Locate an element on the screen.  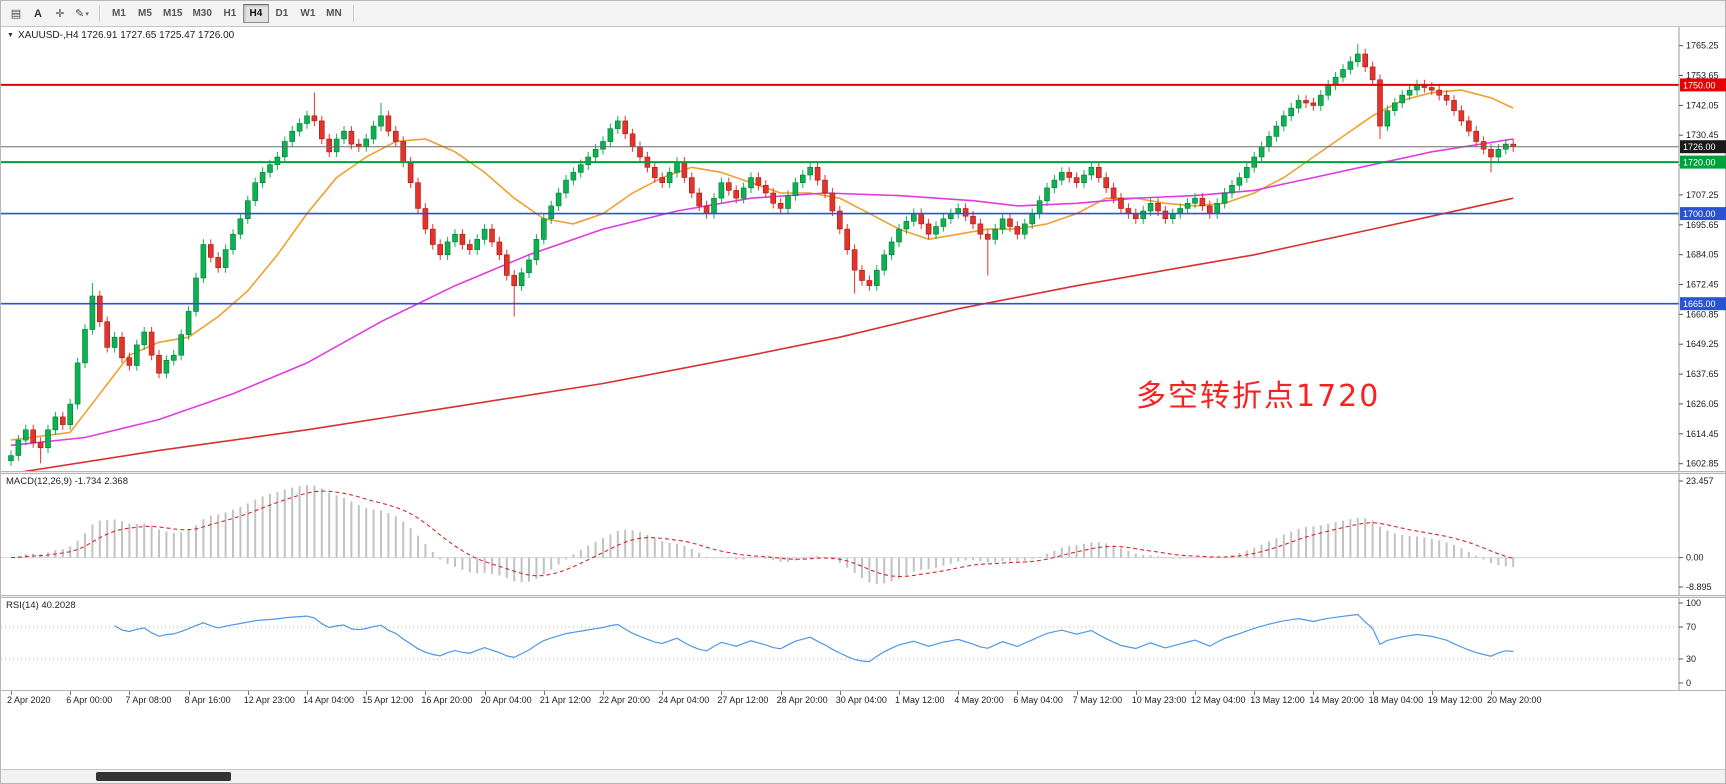
time-label: 20 Apr 04:00 is located at coordinates (506, 700).